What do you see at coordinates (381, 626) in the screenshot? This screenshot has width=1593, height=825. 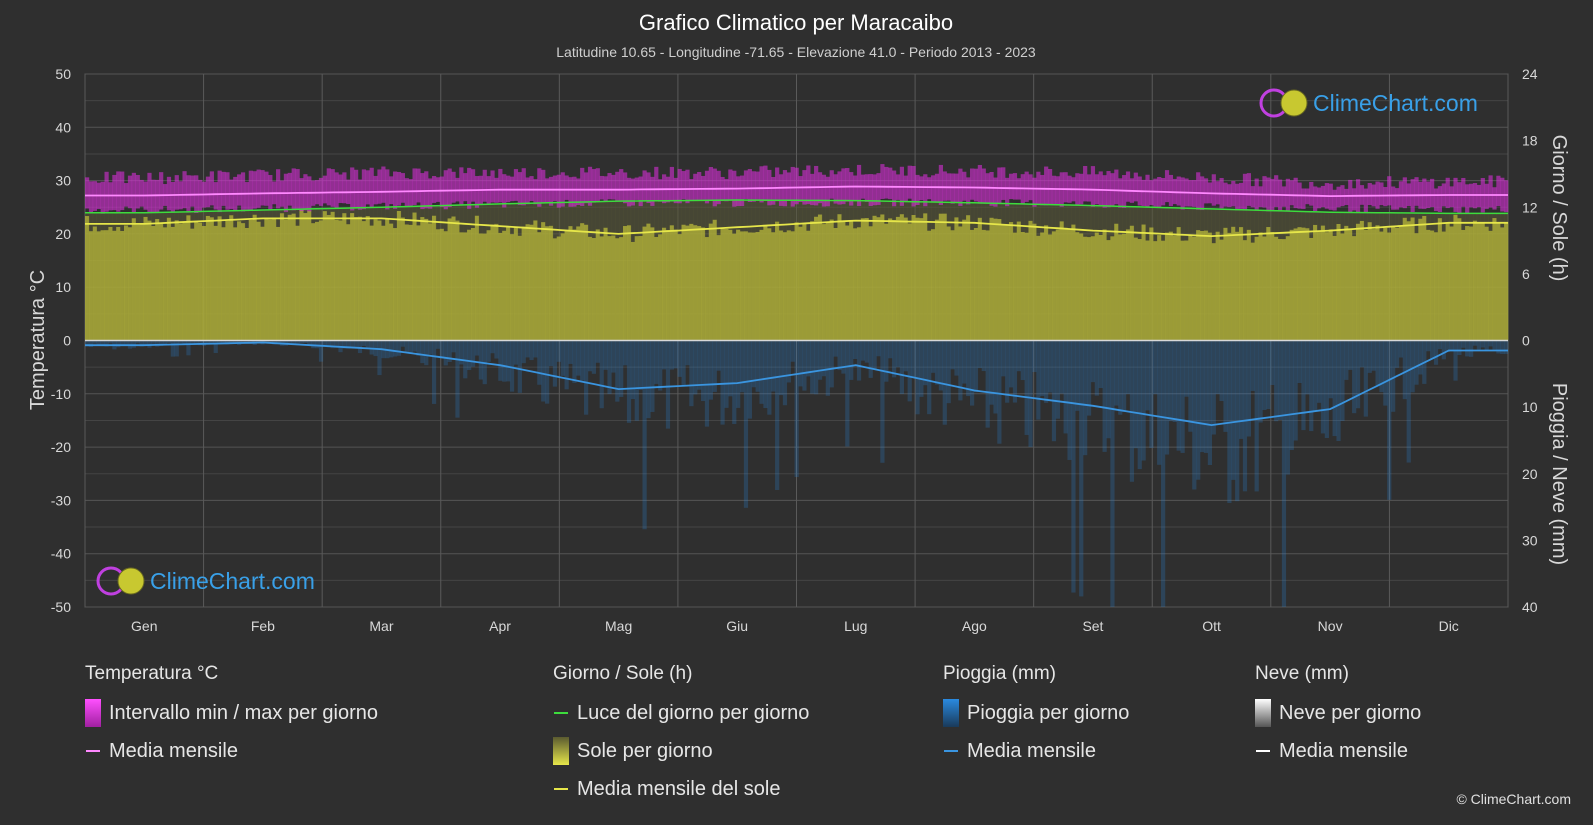 I see `x-tick-label: Mar` at bounding box center [381, 626].